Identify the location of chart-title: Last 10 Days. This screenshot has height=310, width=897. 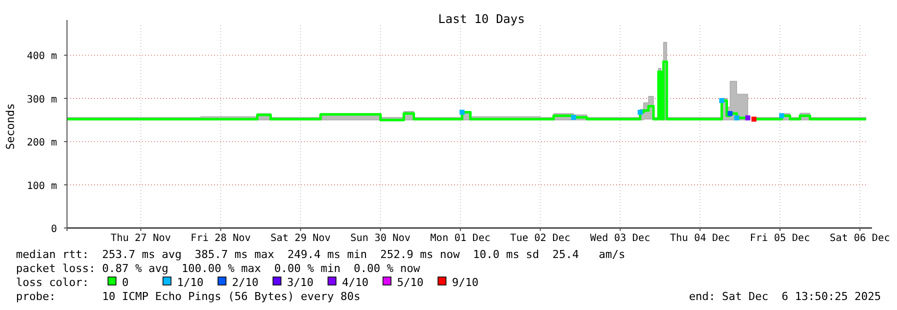
(481, 19).